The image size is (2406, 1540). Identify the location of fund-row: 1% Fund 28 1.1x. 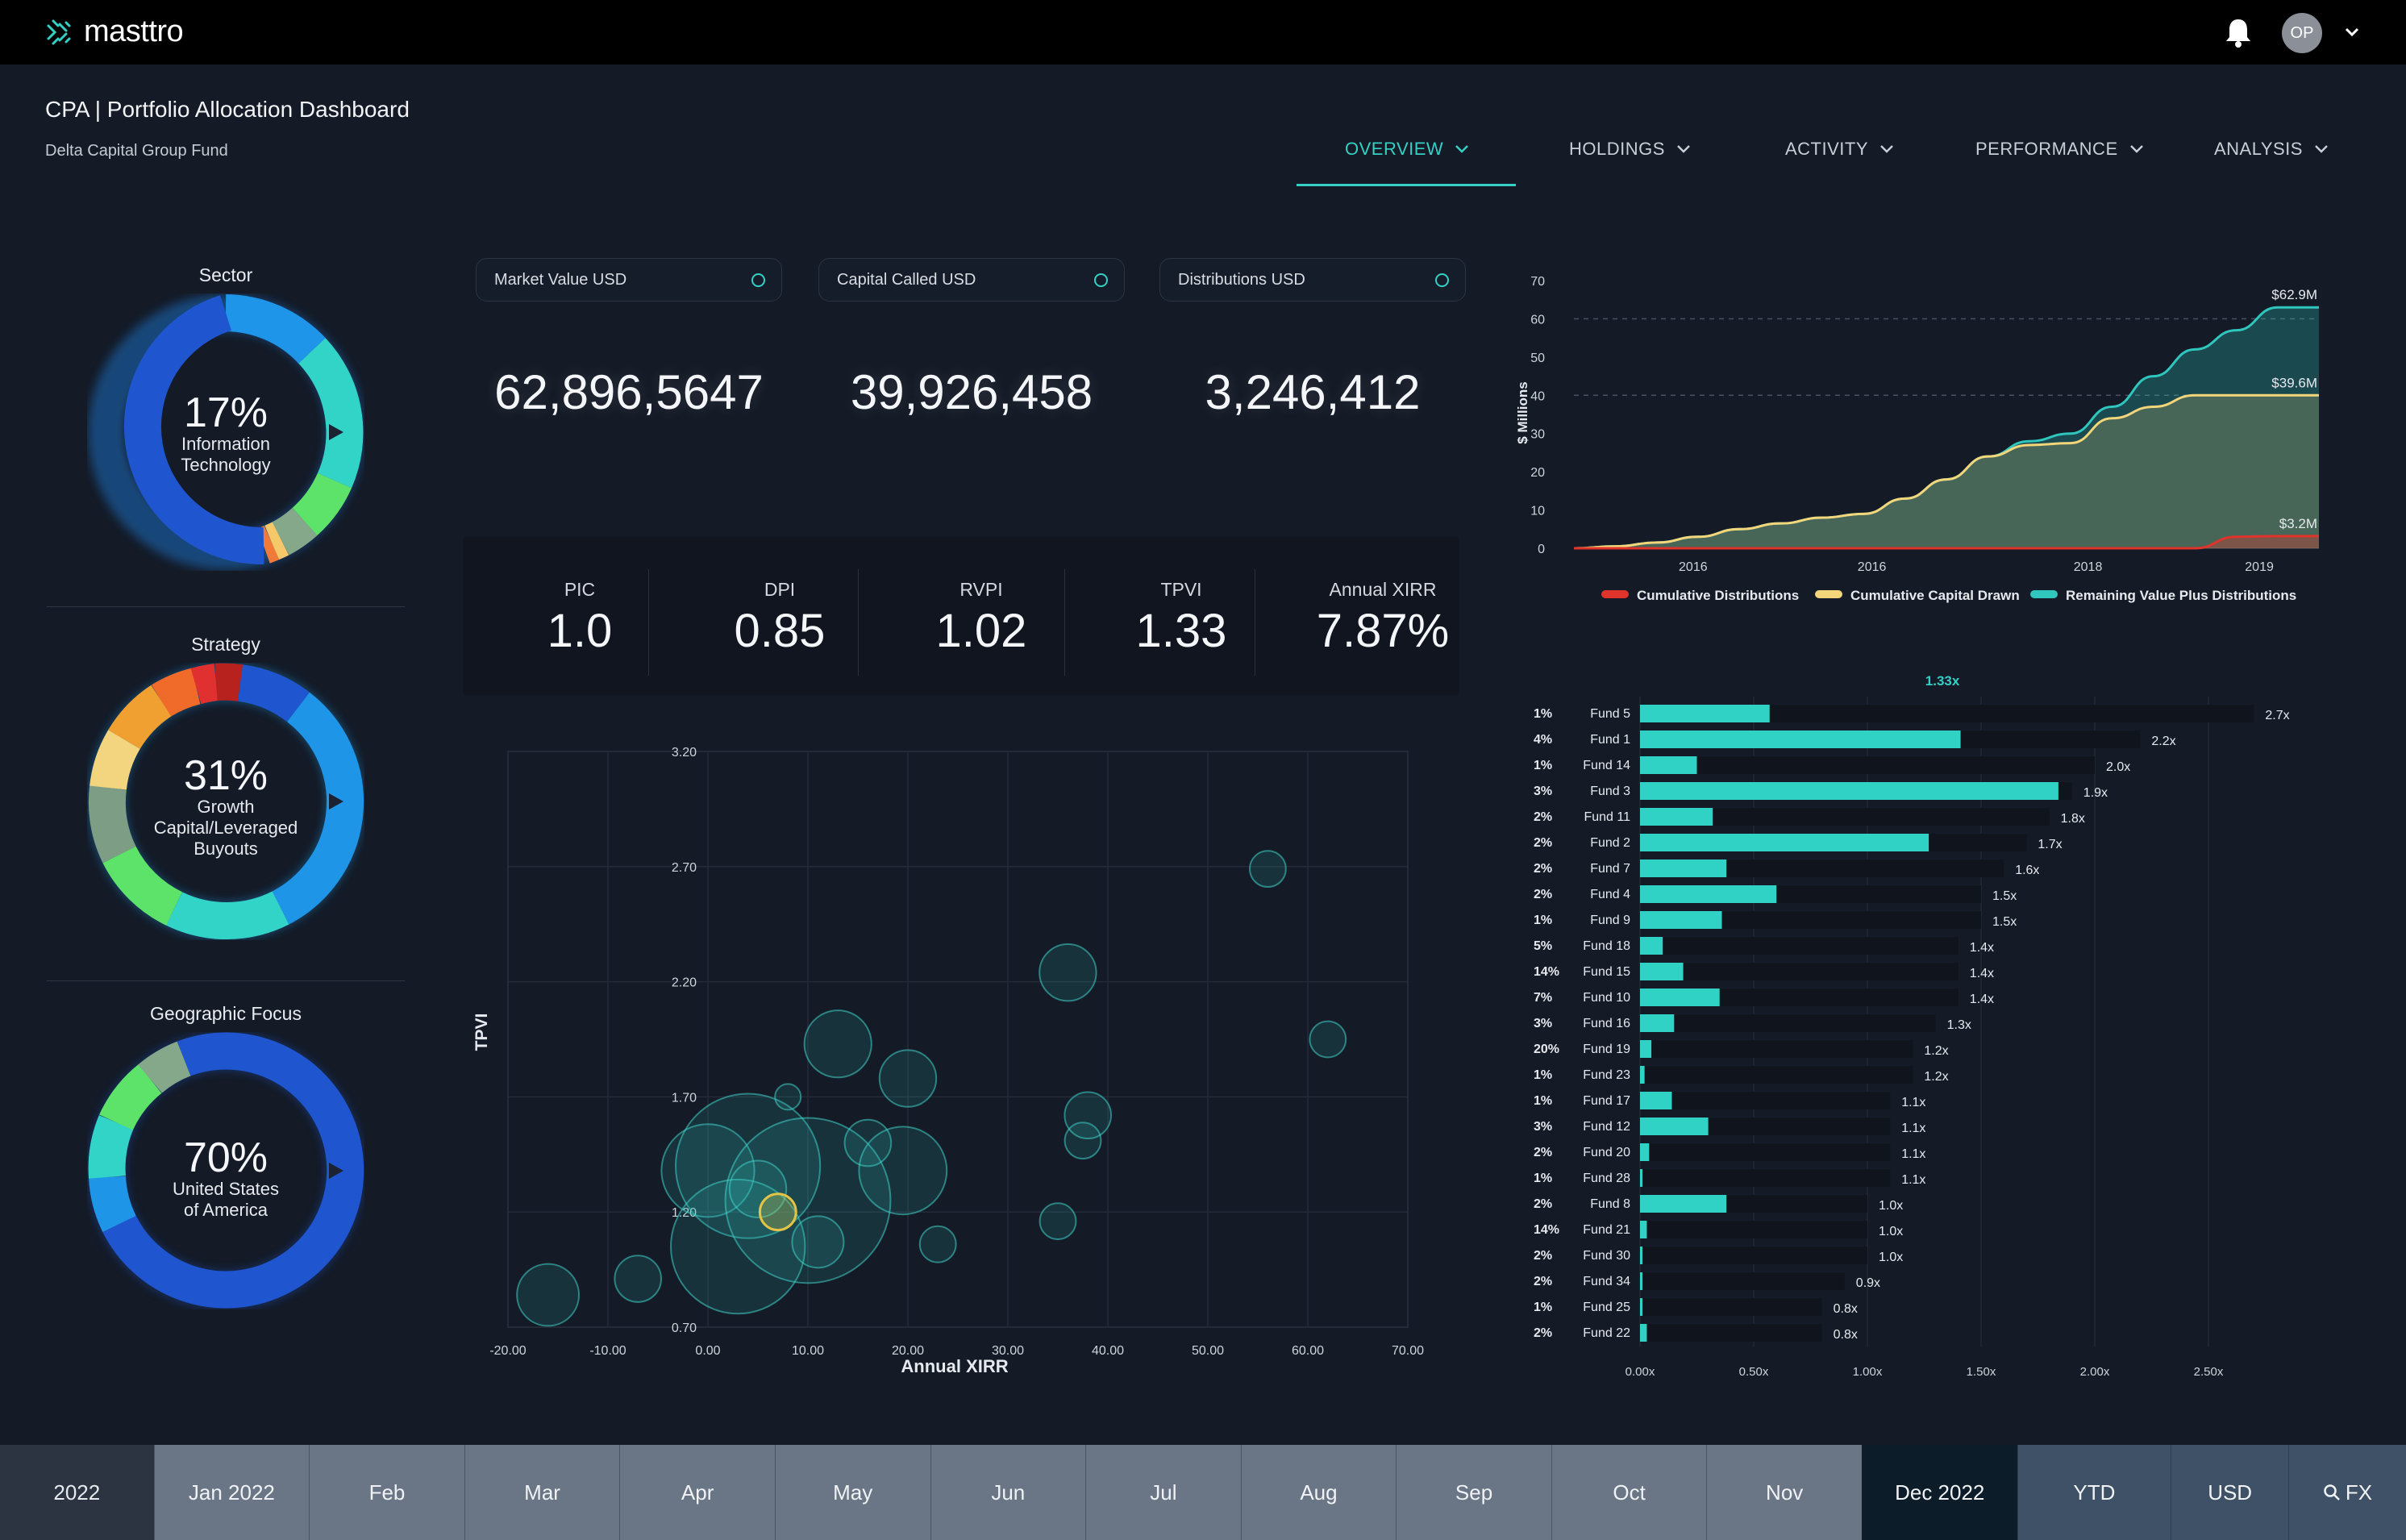
(1730, 1178).